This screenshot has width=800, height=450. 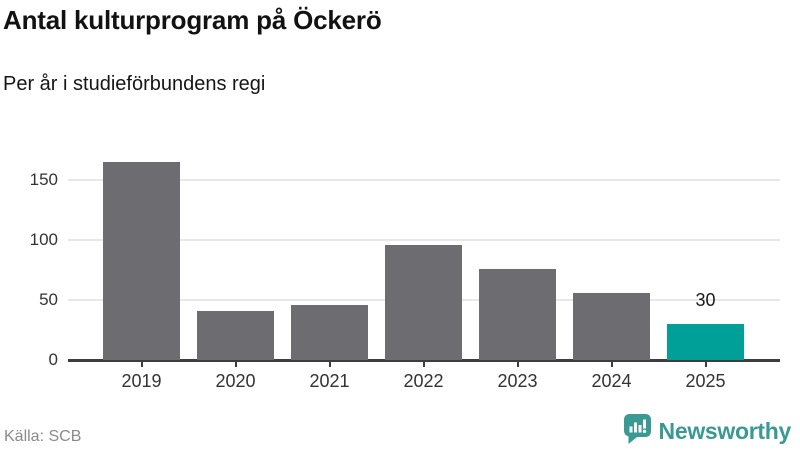 I want to click on bar-2022, so click(x=423, y=302).